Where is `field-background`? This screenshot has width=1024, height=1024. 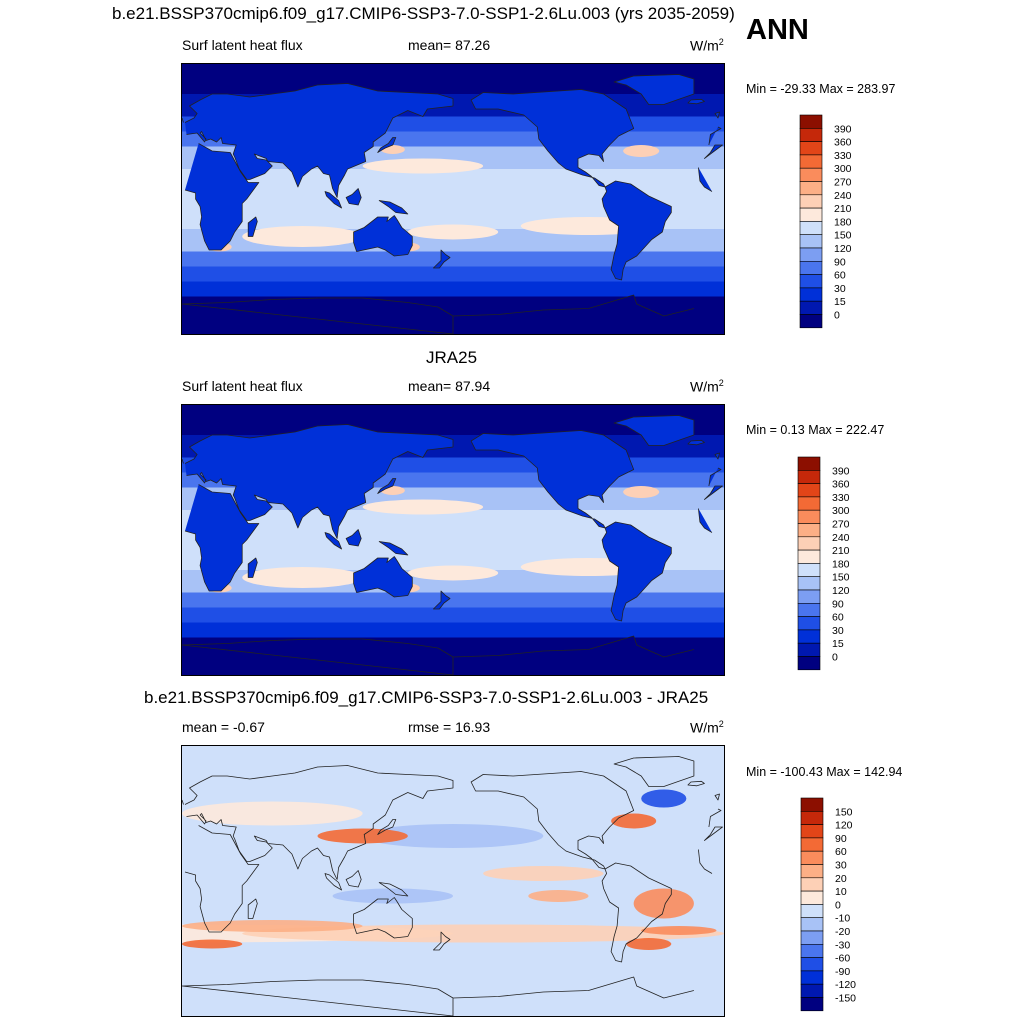 field-background is located at coordinates (453, 881).